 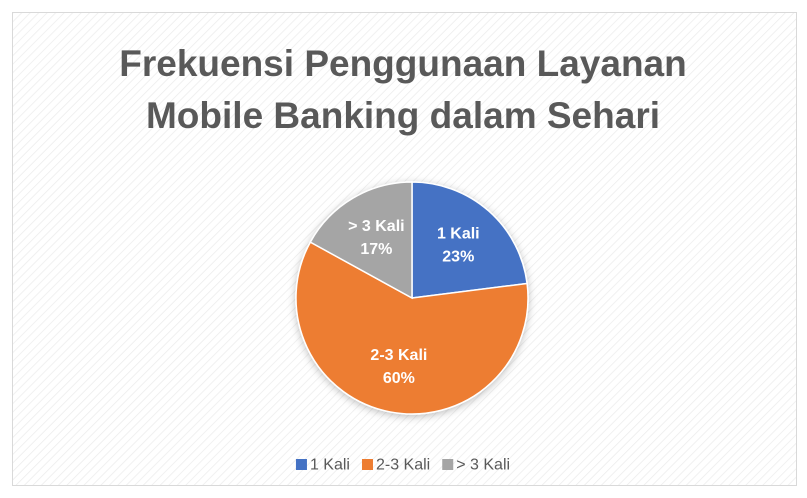 What do you see at coordinates (330, 465) in the screenshot?
I see `legend-label: 1 Kali` at bounding box center [330, 465].